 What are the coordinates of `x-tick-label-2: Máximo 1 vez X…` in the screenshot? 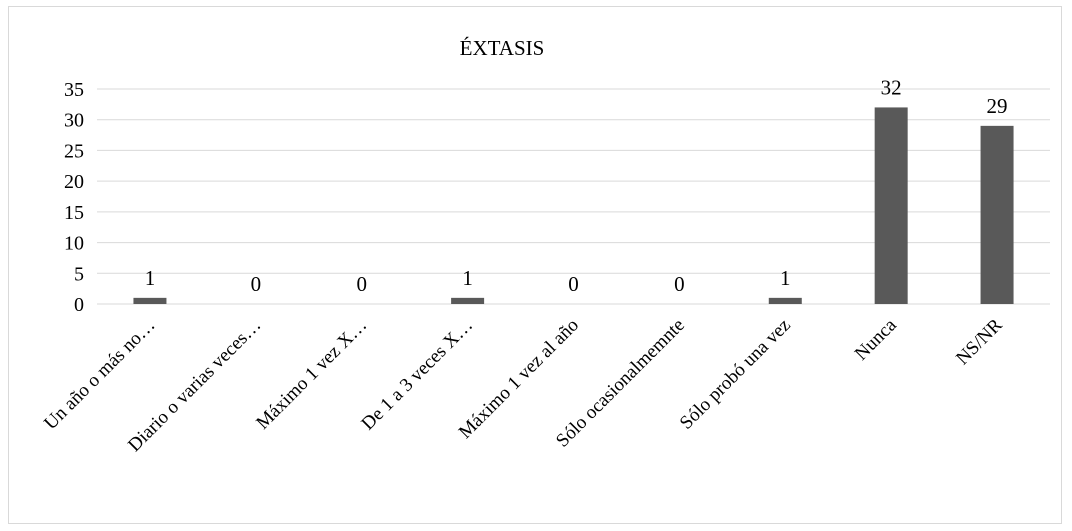 It's located at (311, 374).